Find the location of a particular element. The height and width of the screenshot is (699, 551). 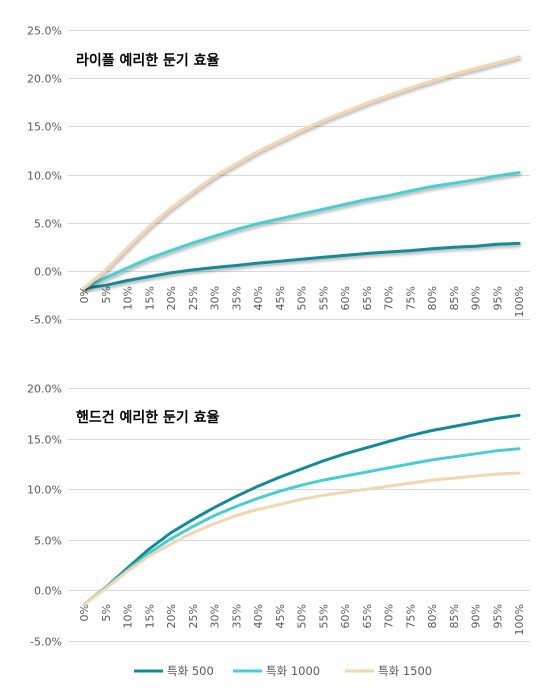

chart-title: 핸드건 예리한 둔기 효율 is located at coordinates (148, 417).